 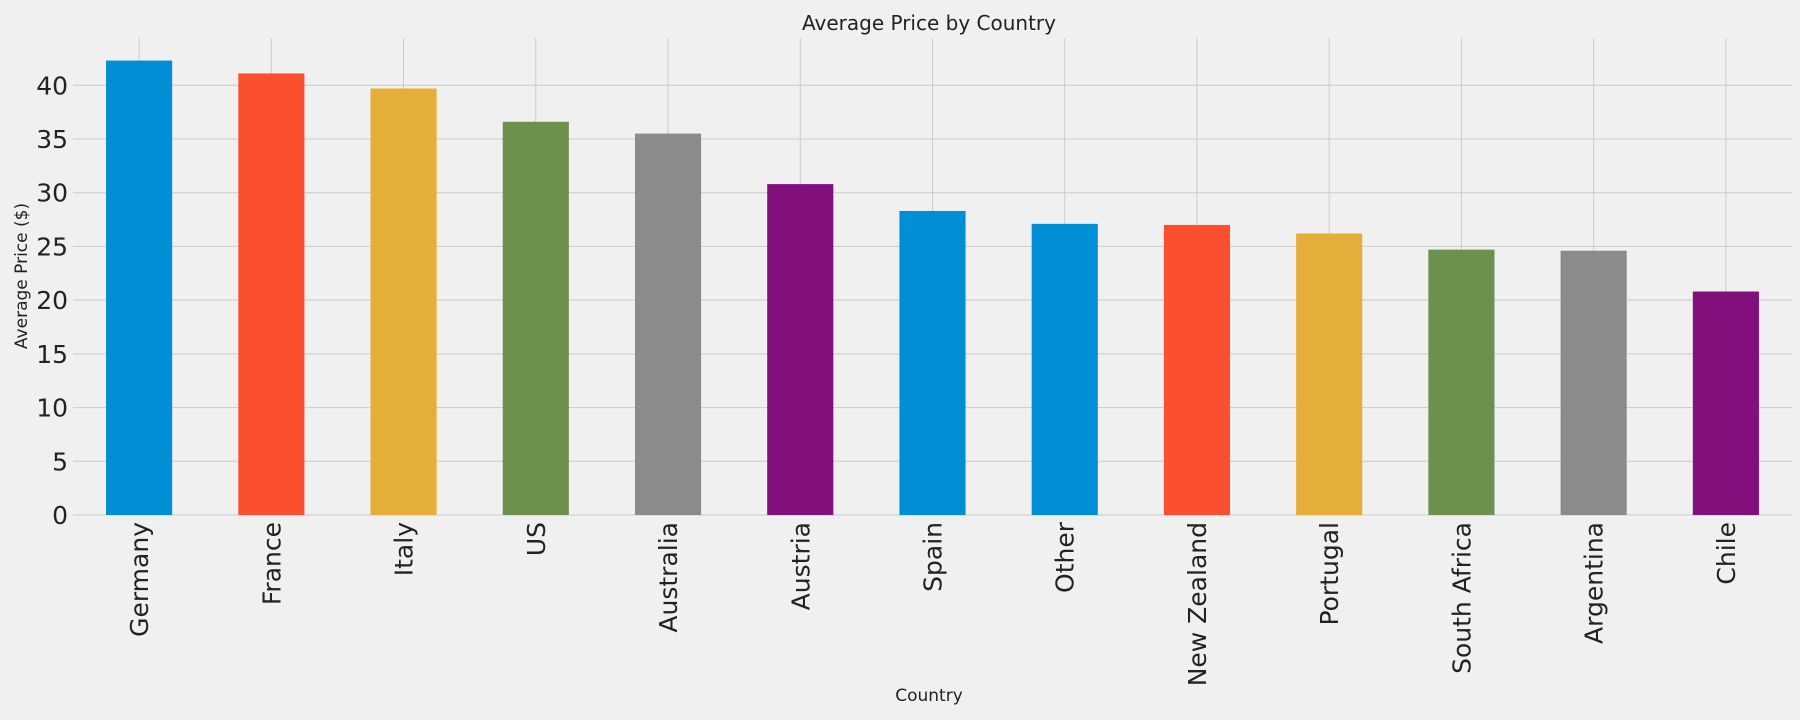 What do you see at coordinates (52, 408) in the screenshot?
I see `y-tick-label: 10` at bounding box center [52, 408].